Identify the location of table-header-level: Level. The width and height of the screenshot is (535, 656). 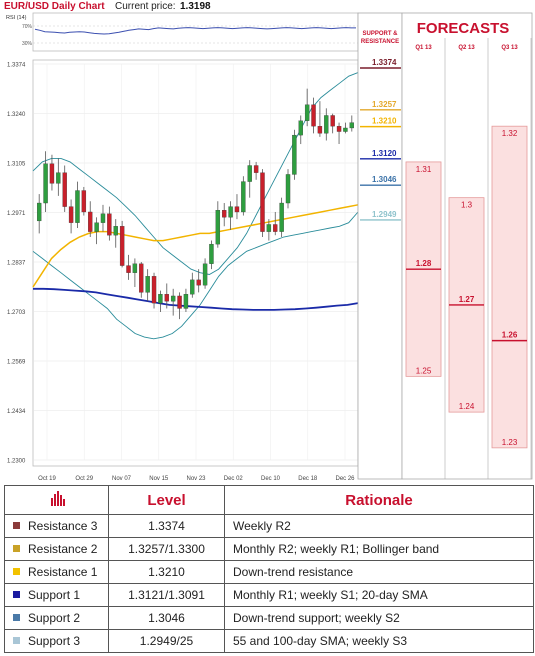
(166, 500).